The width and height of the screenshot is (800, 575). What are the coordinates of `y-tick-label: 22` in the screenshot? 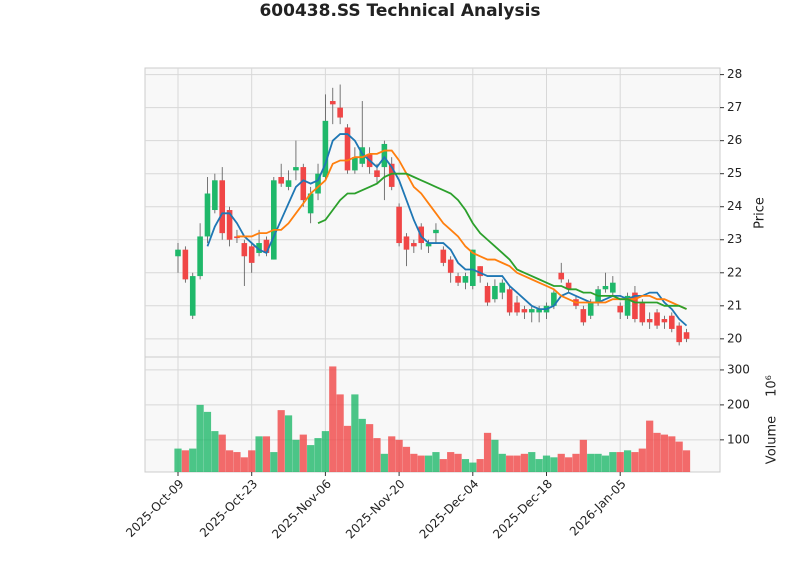 It's located at (734, 272).